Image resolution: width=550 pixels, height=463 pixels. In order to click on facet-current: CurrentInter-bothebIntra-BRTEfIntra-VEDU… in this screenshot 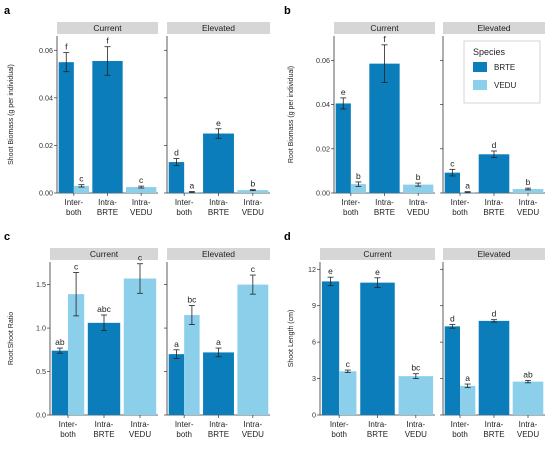, I will do `click(383, 119)`.